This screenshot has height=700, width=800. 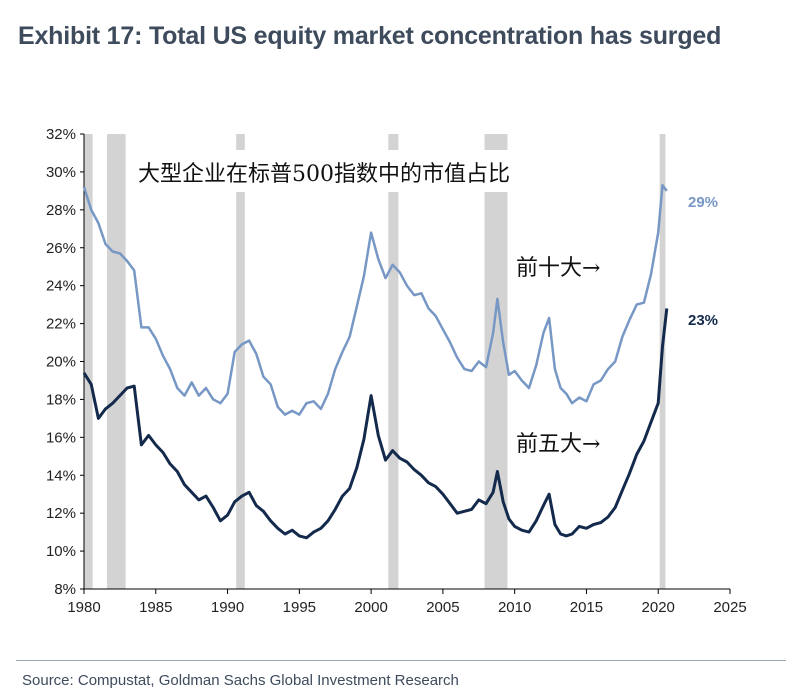 I want to click on x-tick-label: 1980, so click(x=83, y=607).